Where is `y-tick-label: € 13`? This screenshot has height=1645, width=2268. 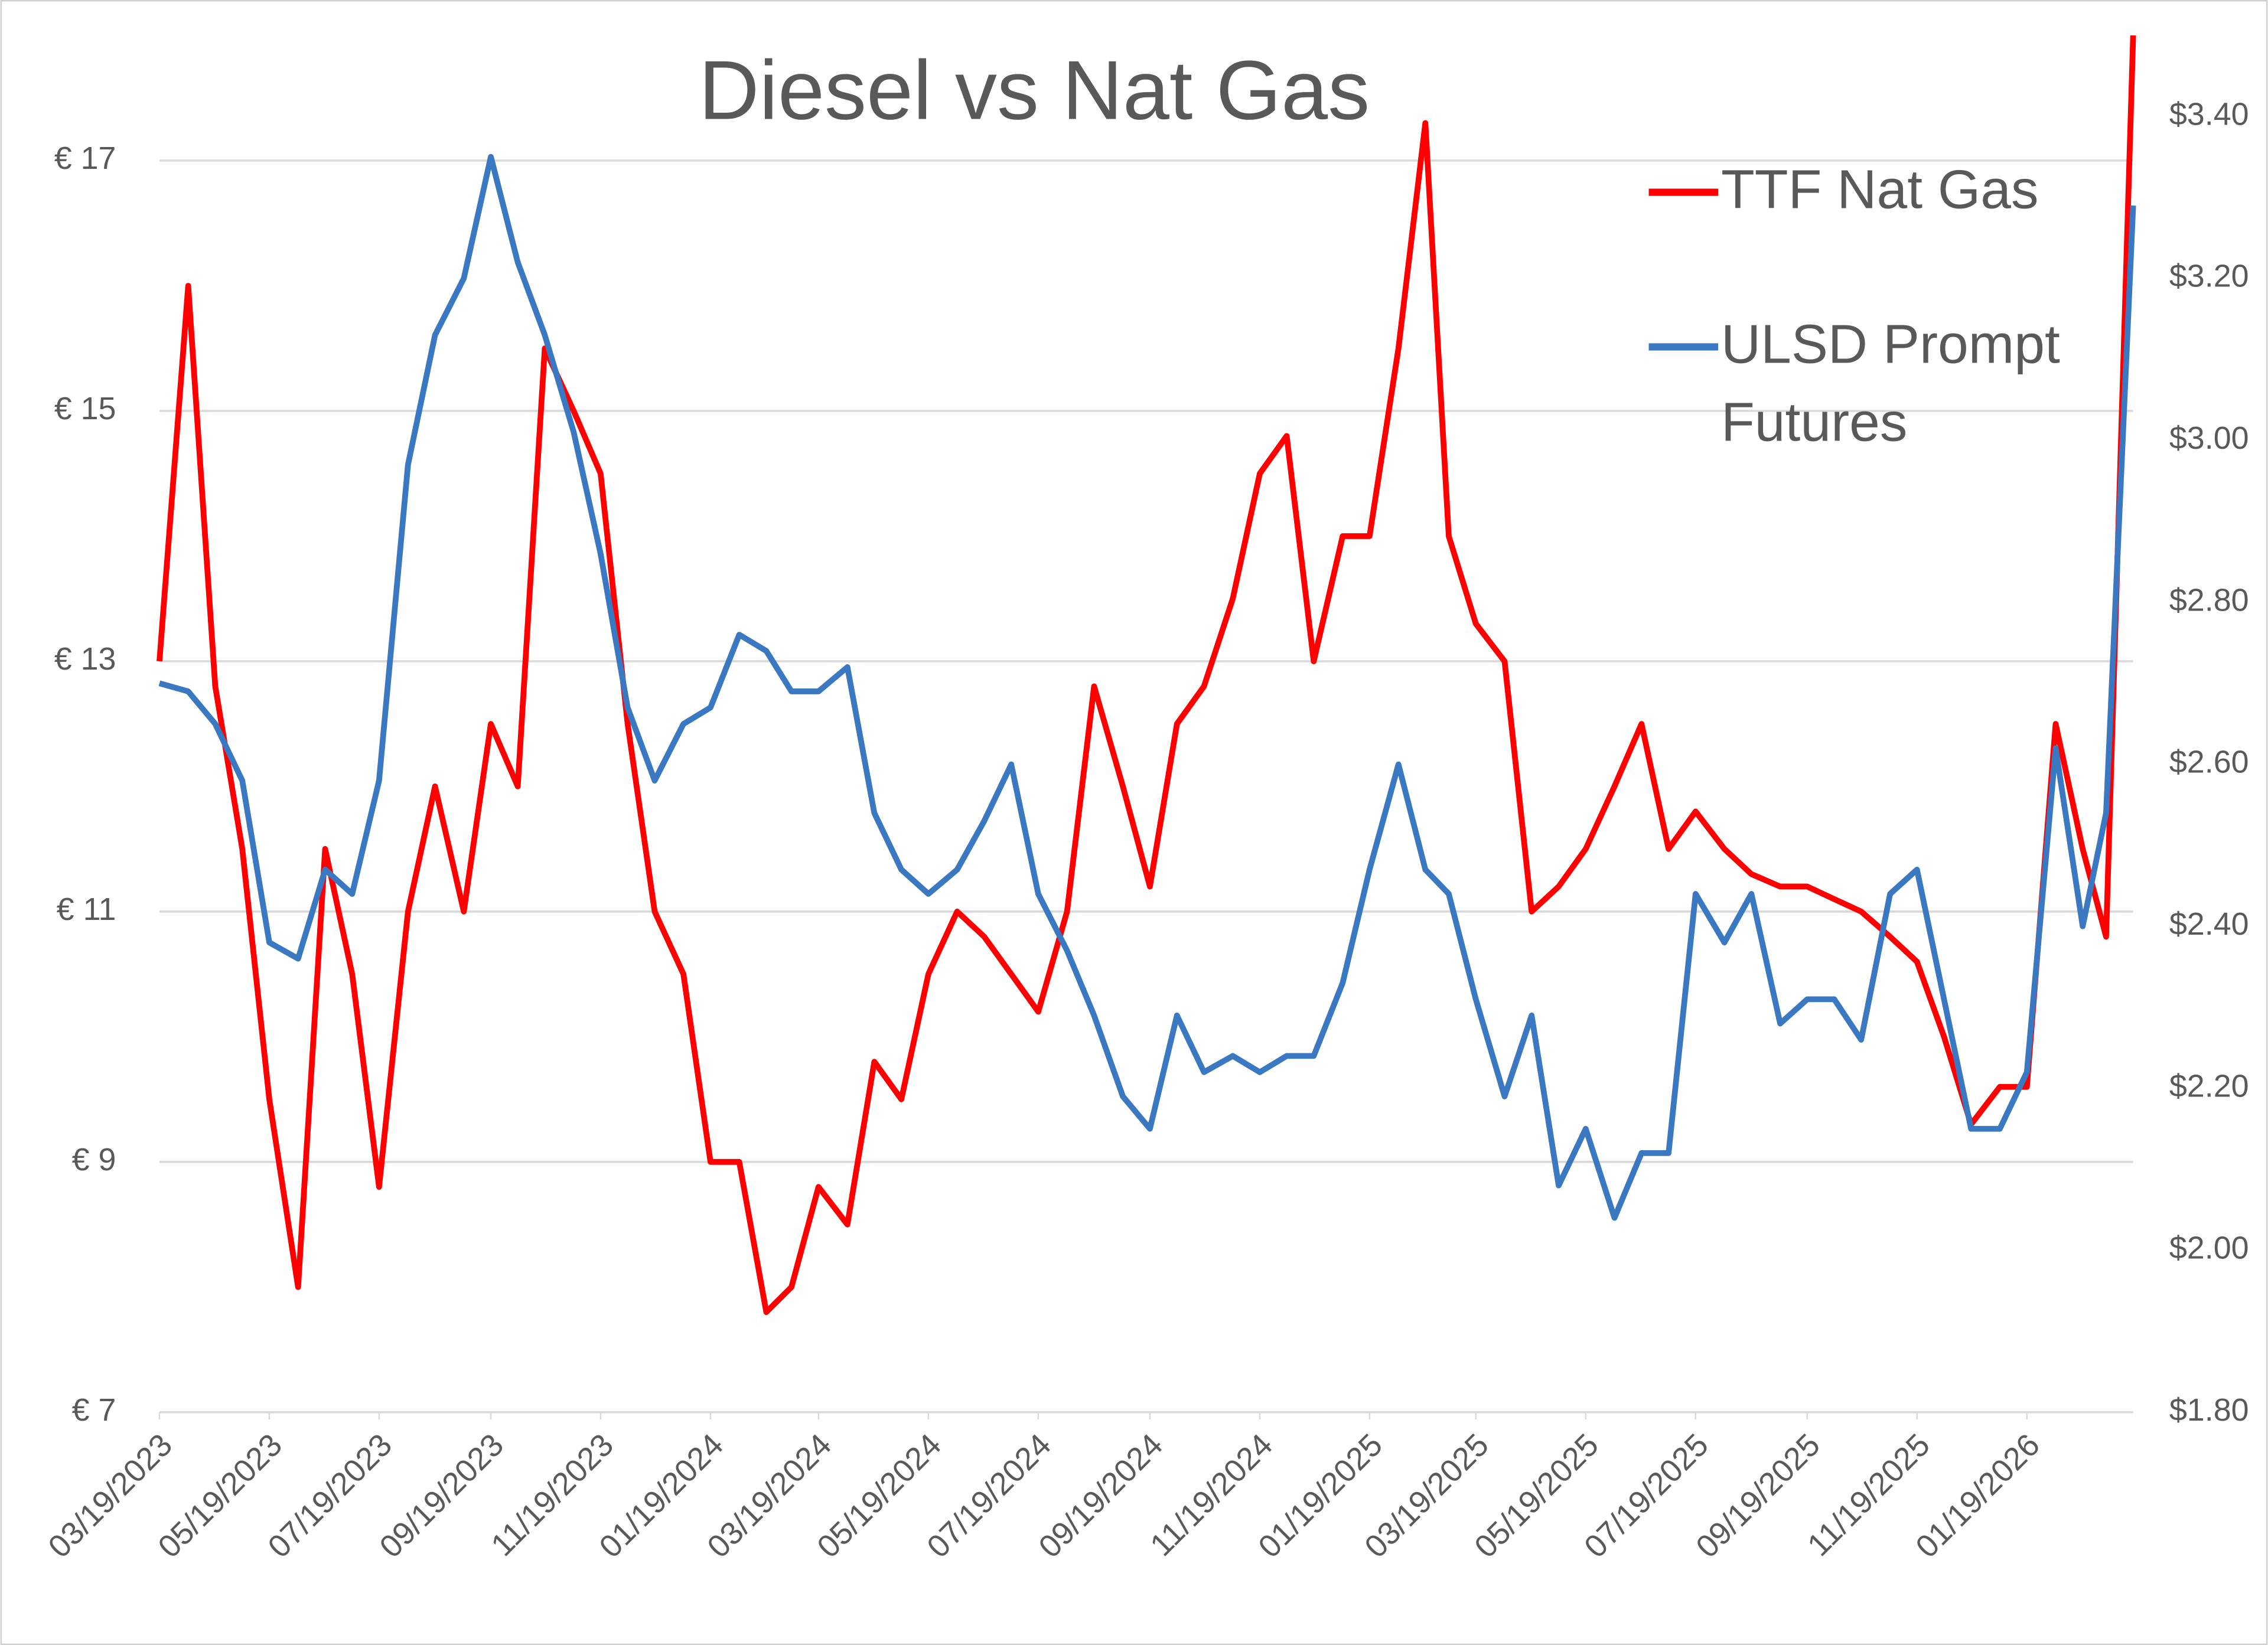
y-tick-label: € 13 is located at coordinates (85, 659).